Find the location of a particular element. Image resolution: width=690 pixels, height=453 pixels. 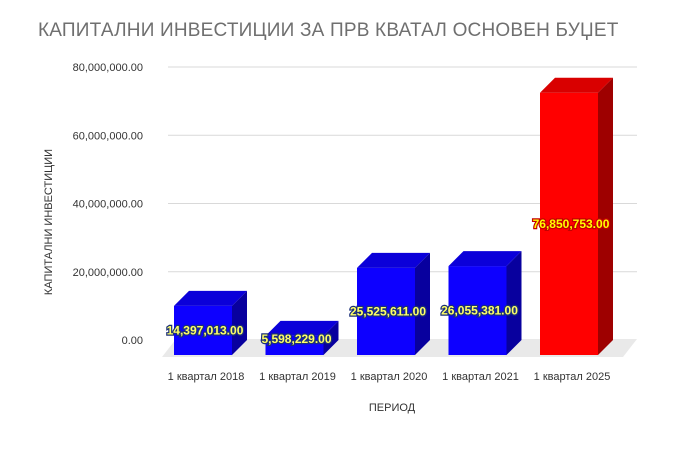

x-tick-label: 1 квартал 2018 is located at coordinates (206, 377).